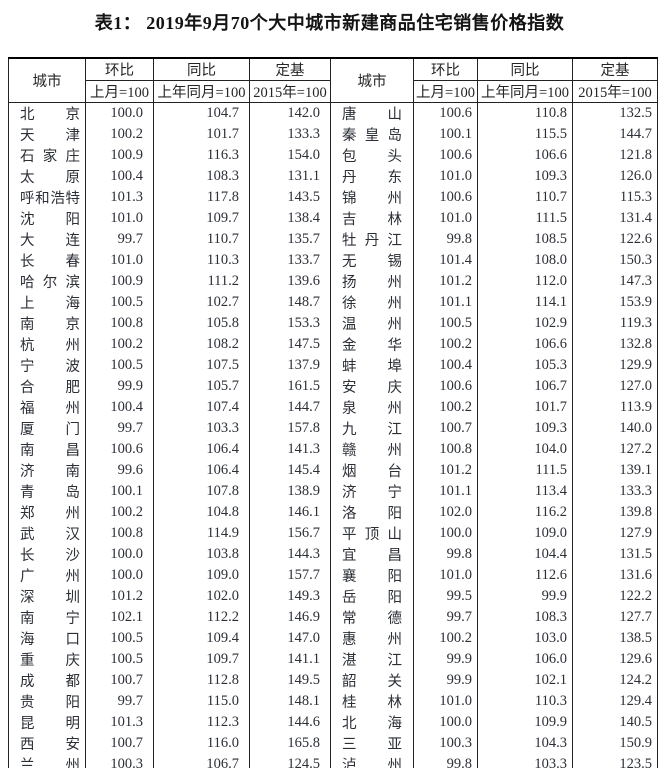 The height and width of the screenshot is (768, 659). I want to click on table-row: 大连 99.7 110.7 135.7 牡丹江 99.8 108.5 122.6, so click(333, 239).